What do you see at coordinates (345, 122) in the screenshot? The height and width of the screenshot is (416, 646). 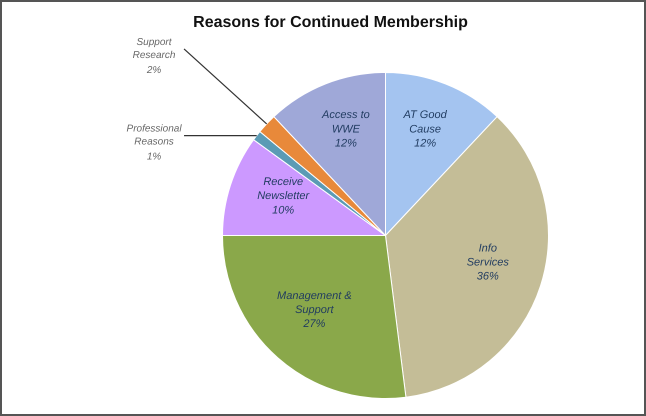 I see `slice-label: Access to WWE` at bounding box center [345, 122].